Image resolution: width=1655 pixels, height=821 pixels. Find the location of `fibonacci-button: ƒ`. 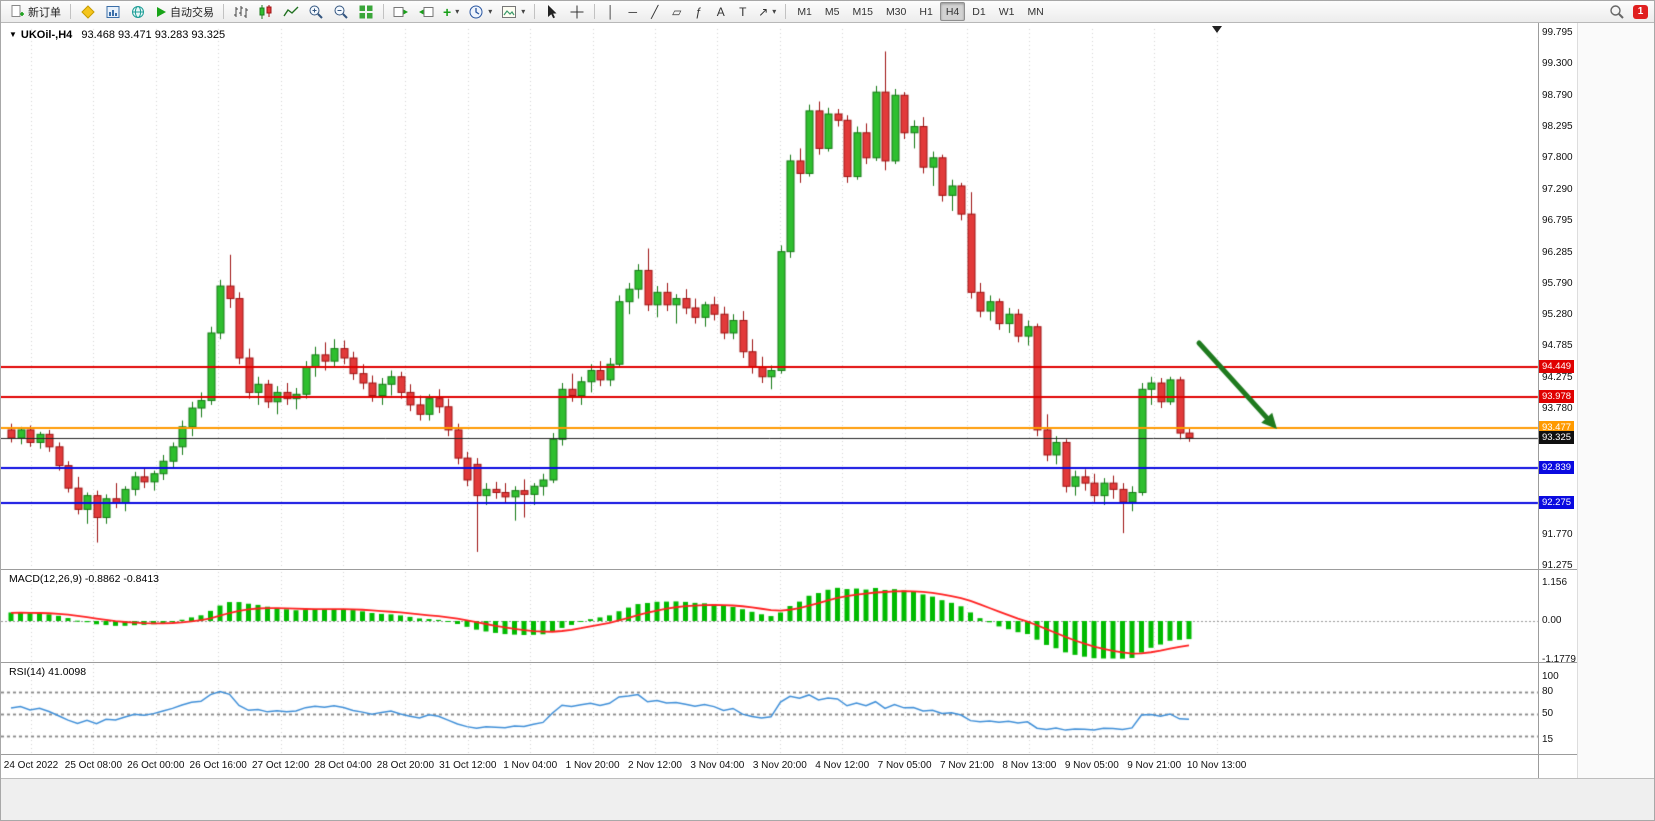

fibonacci-button: ƒ is located at coordinates (699, 11).